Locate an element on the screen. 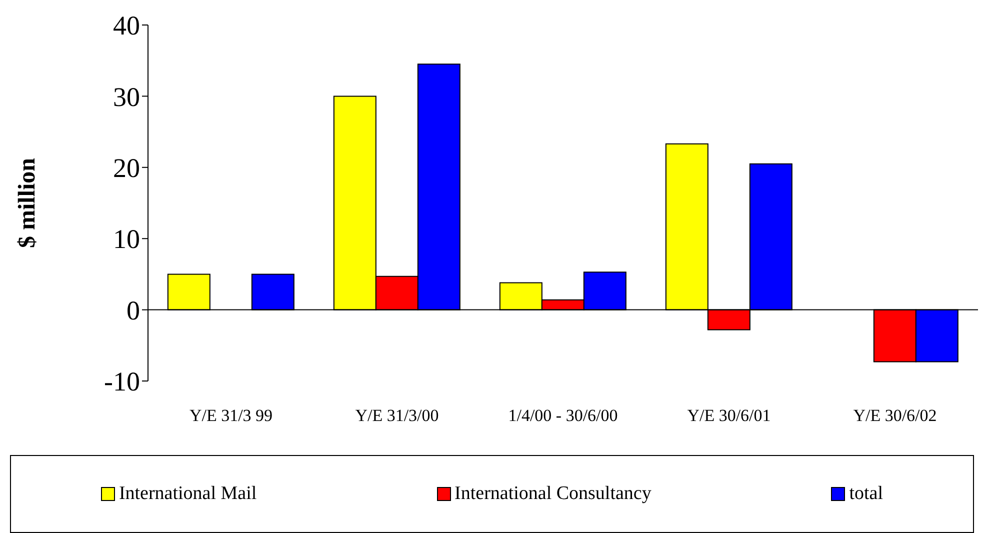 This screenshot has height=533, width=988. x-tick-label: Y/E 31/3/00 is located at coordinates (397, 416).